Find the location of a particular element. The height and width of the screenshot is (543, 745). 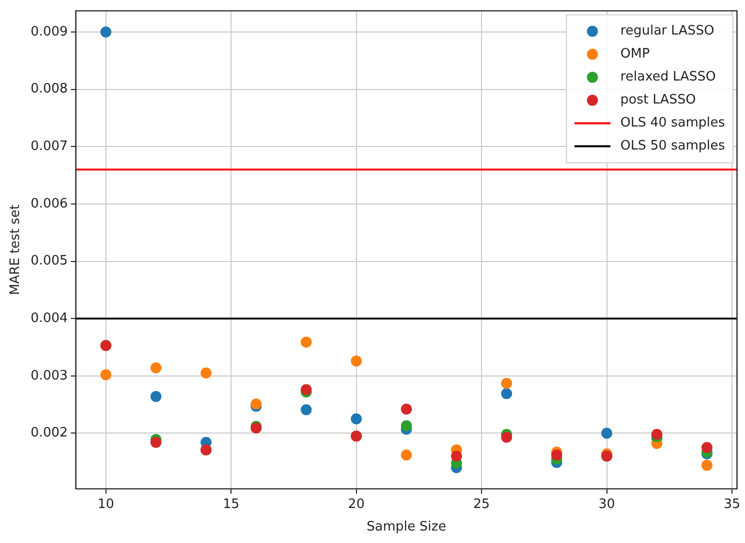

y-tick-label: 0.003 is located at coordinates (49, 376).